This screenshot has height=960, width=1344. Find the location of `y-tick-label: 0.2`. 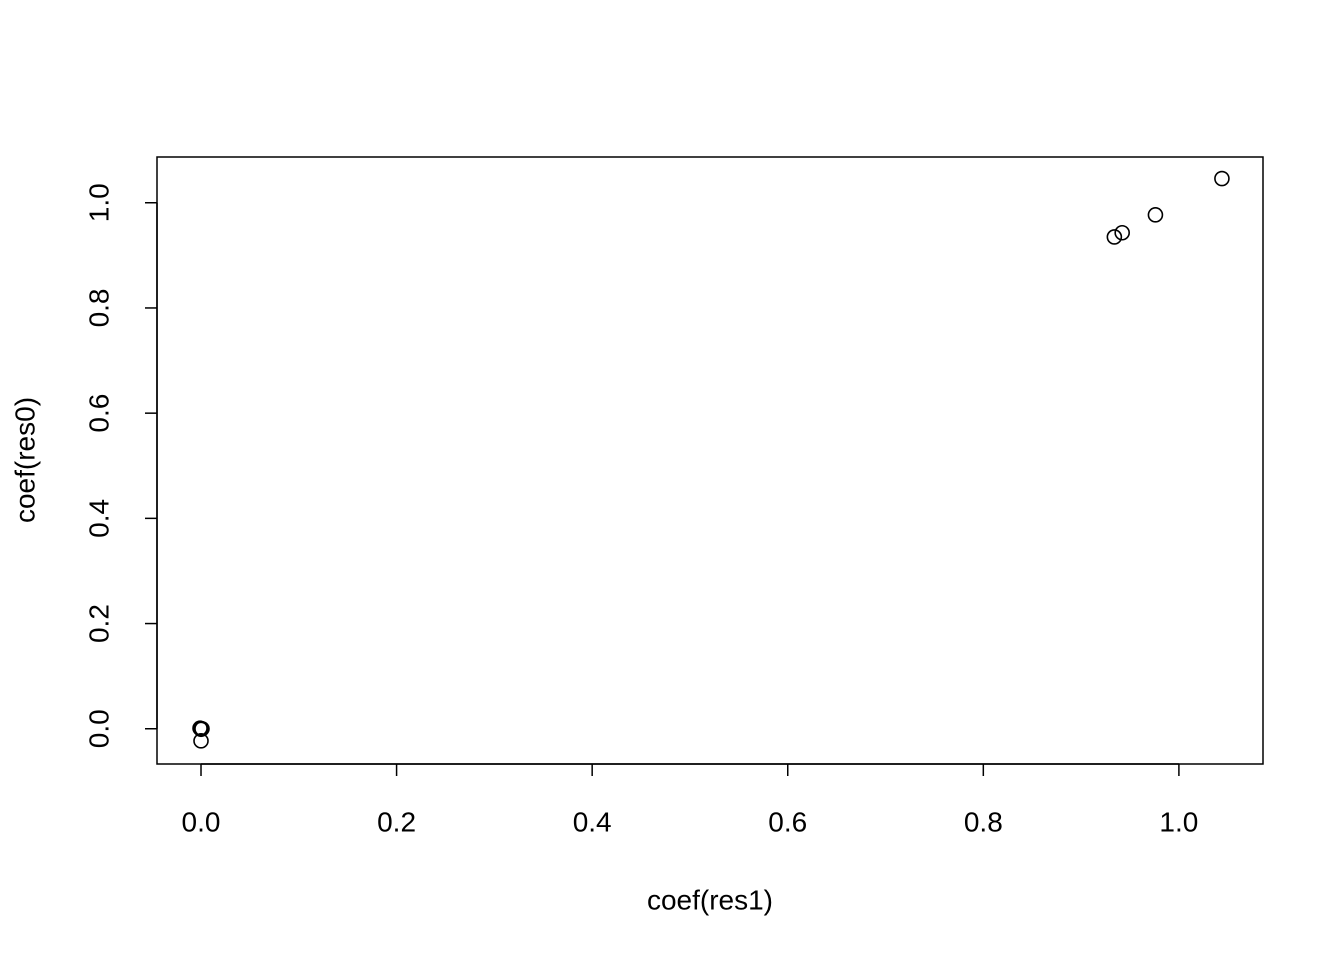

y-tick-label: 0.2 is located at coordinates (98, 623).